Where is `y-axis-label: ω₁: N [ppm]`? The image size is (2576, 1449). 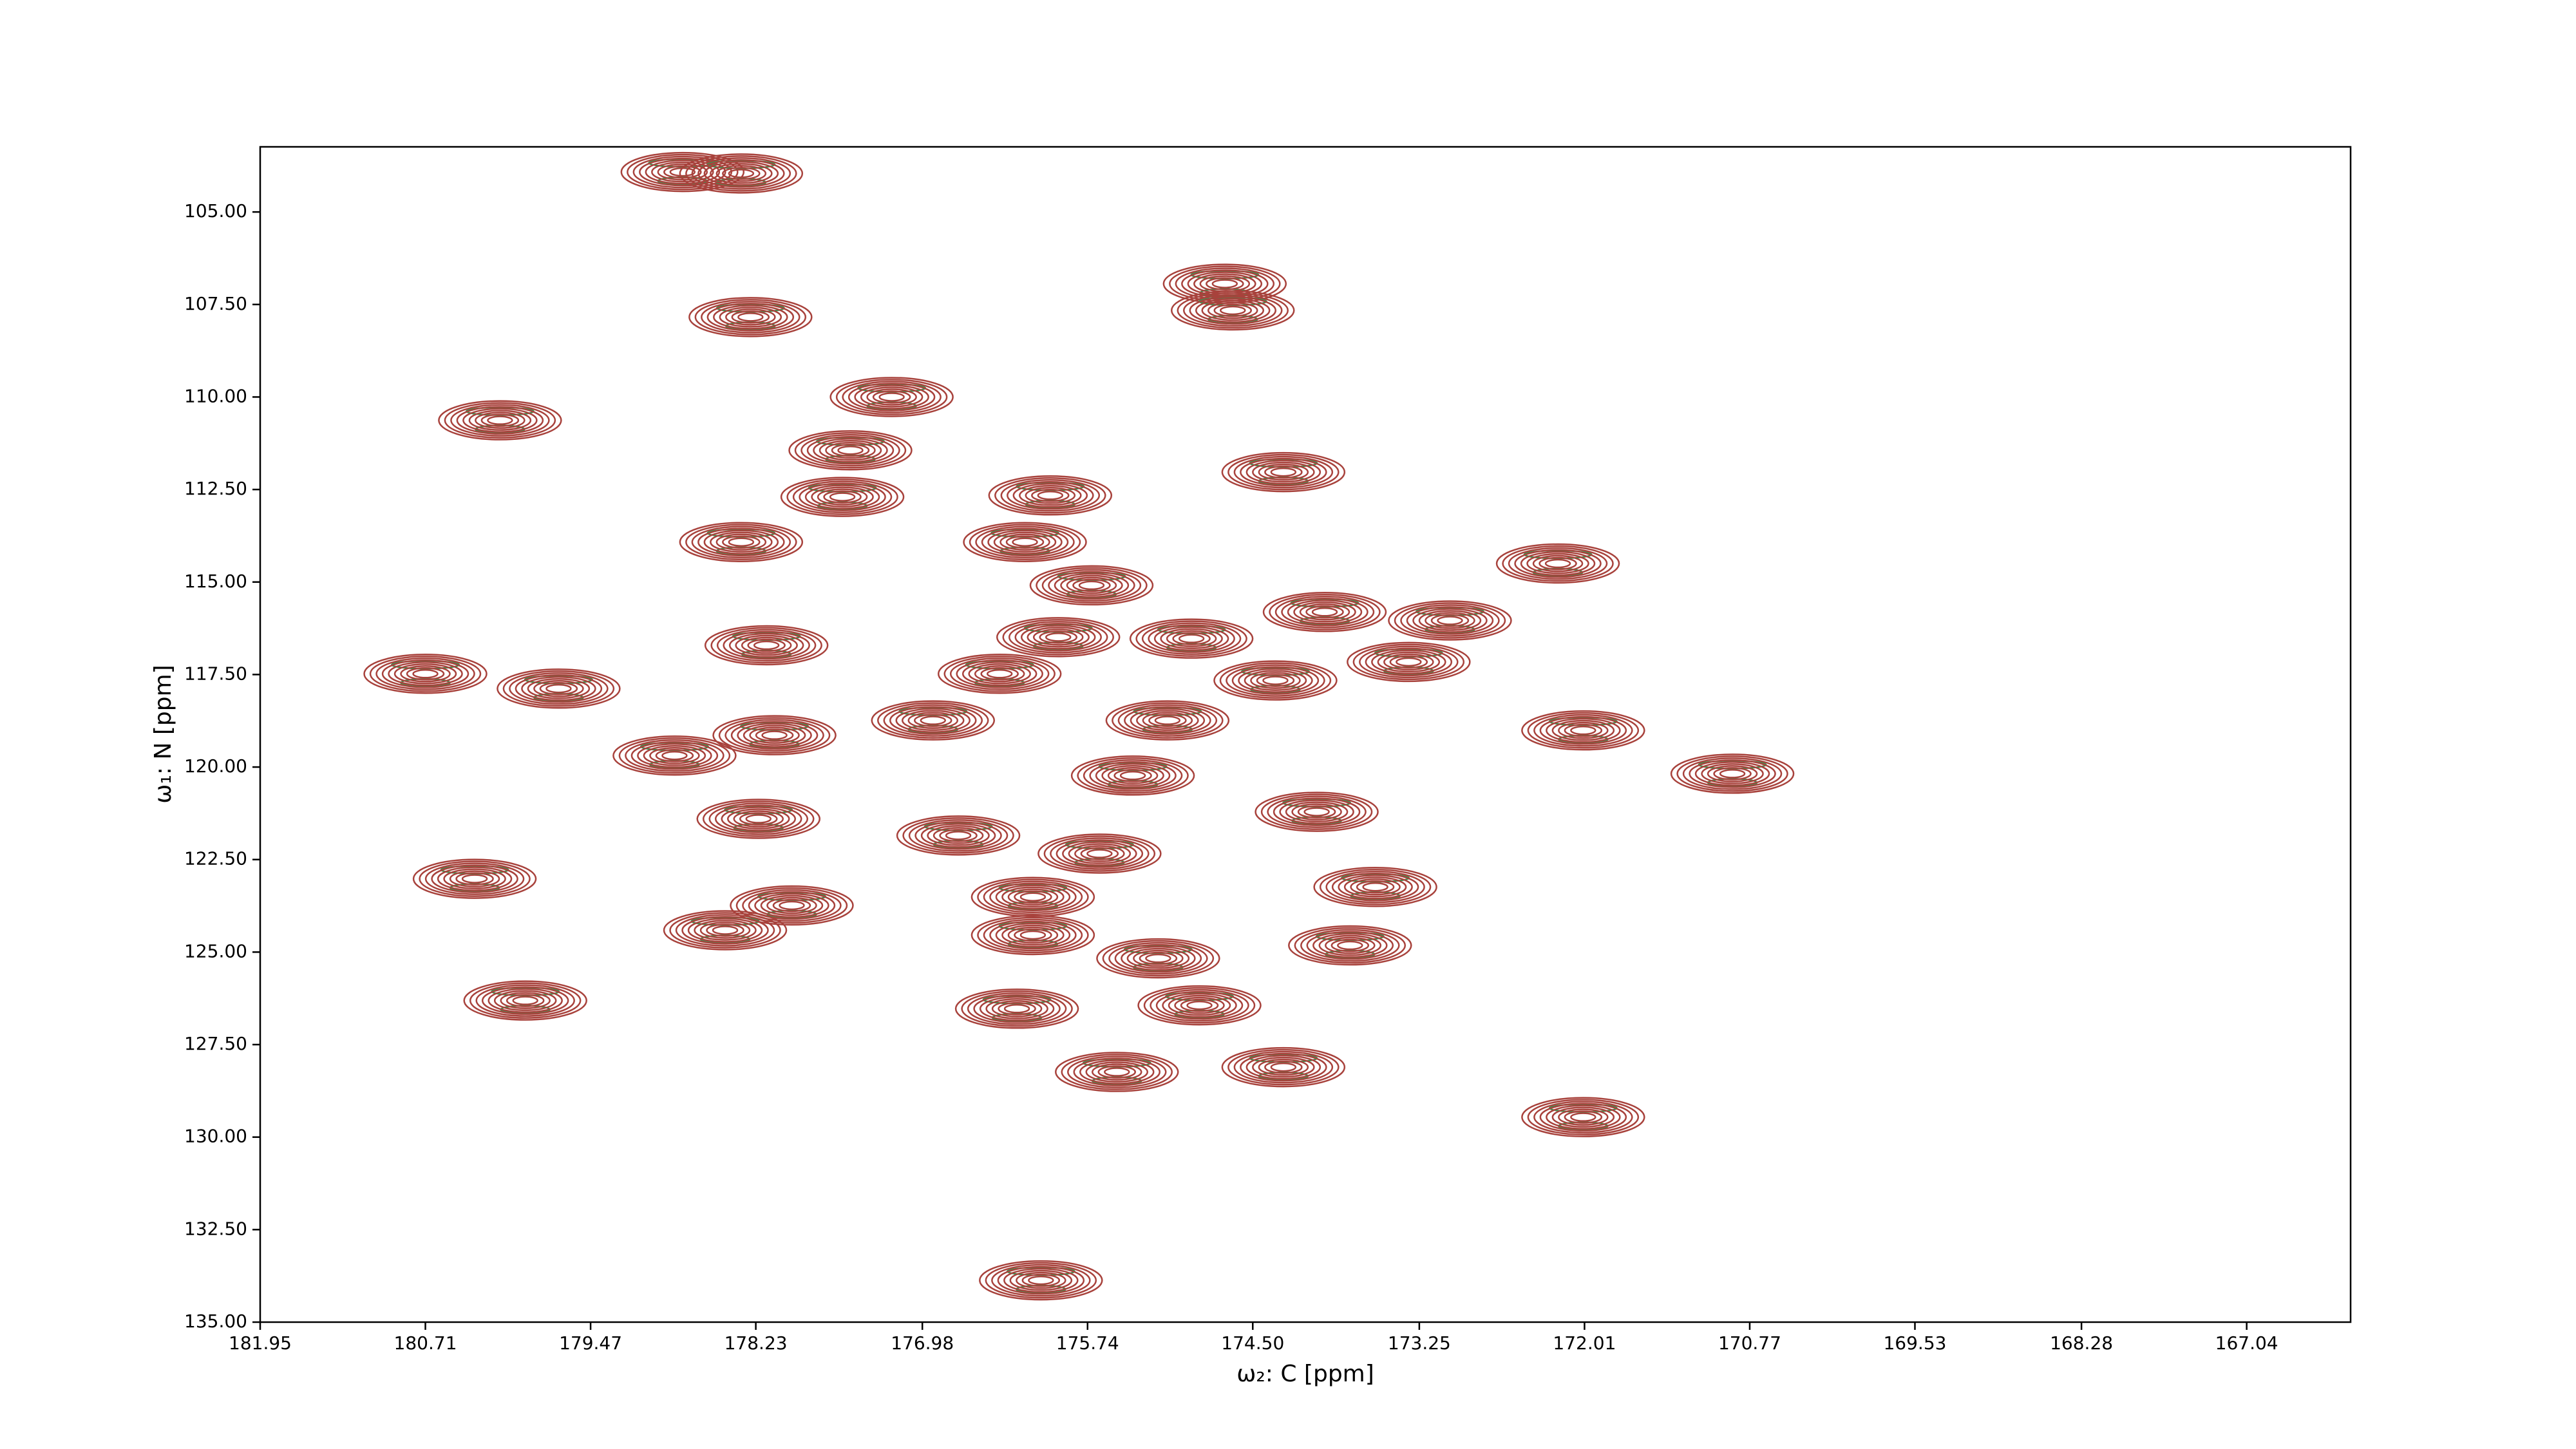
y-axis-label: ω₁: N [ppm] is located at coordinates (163, 734).